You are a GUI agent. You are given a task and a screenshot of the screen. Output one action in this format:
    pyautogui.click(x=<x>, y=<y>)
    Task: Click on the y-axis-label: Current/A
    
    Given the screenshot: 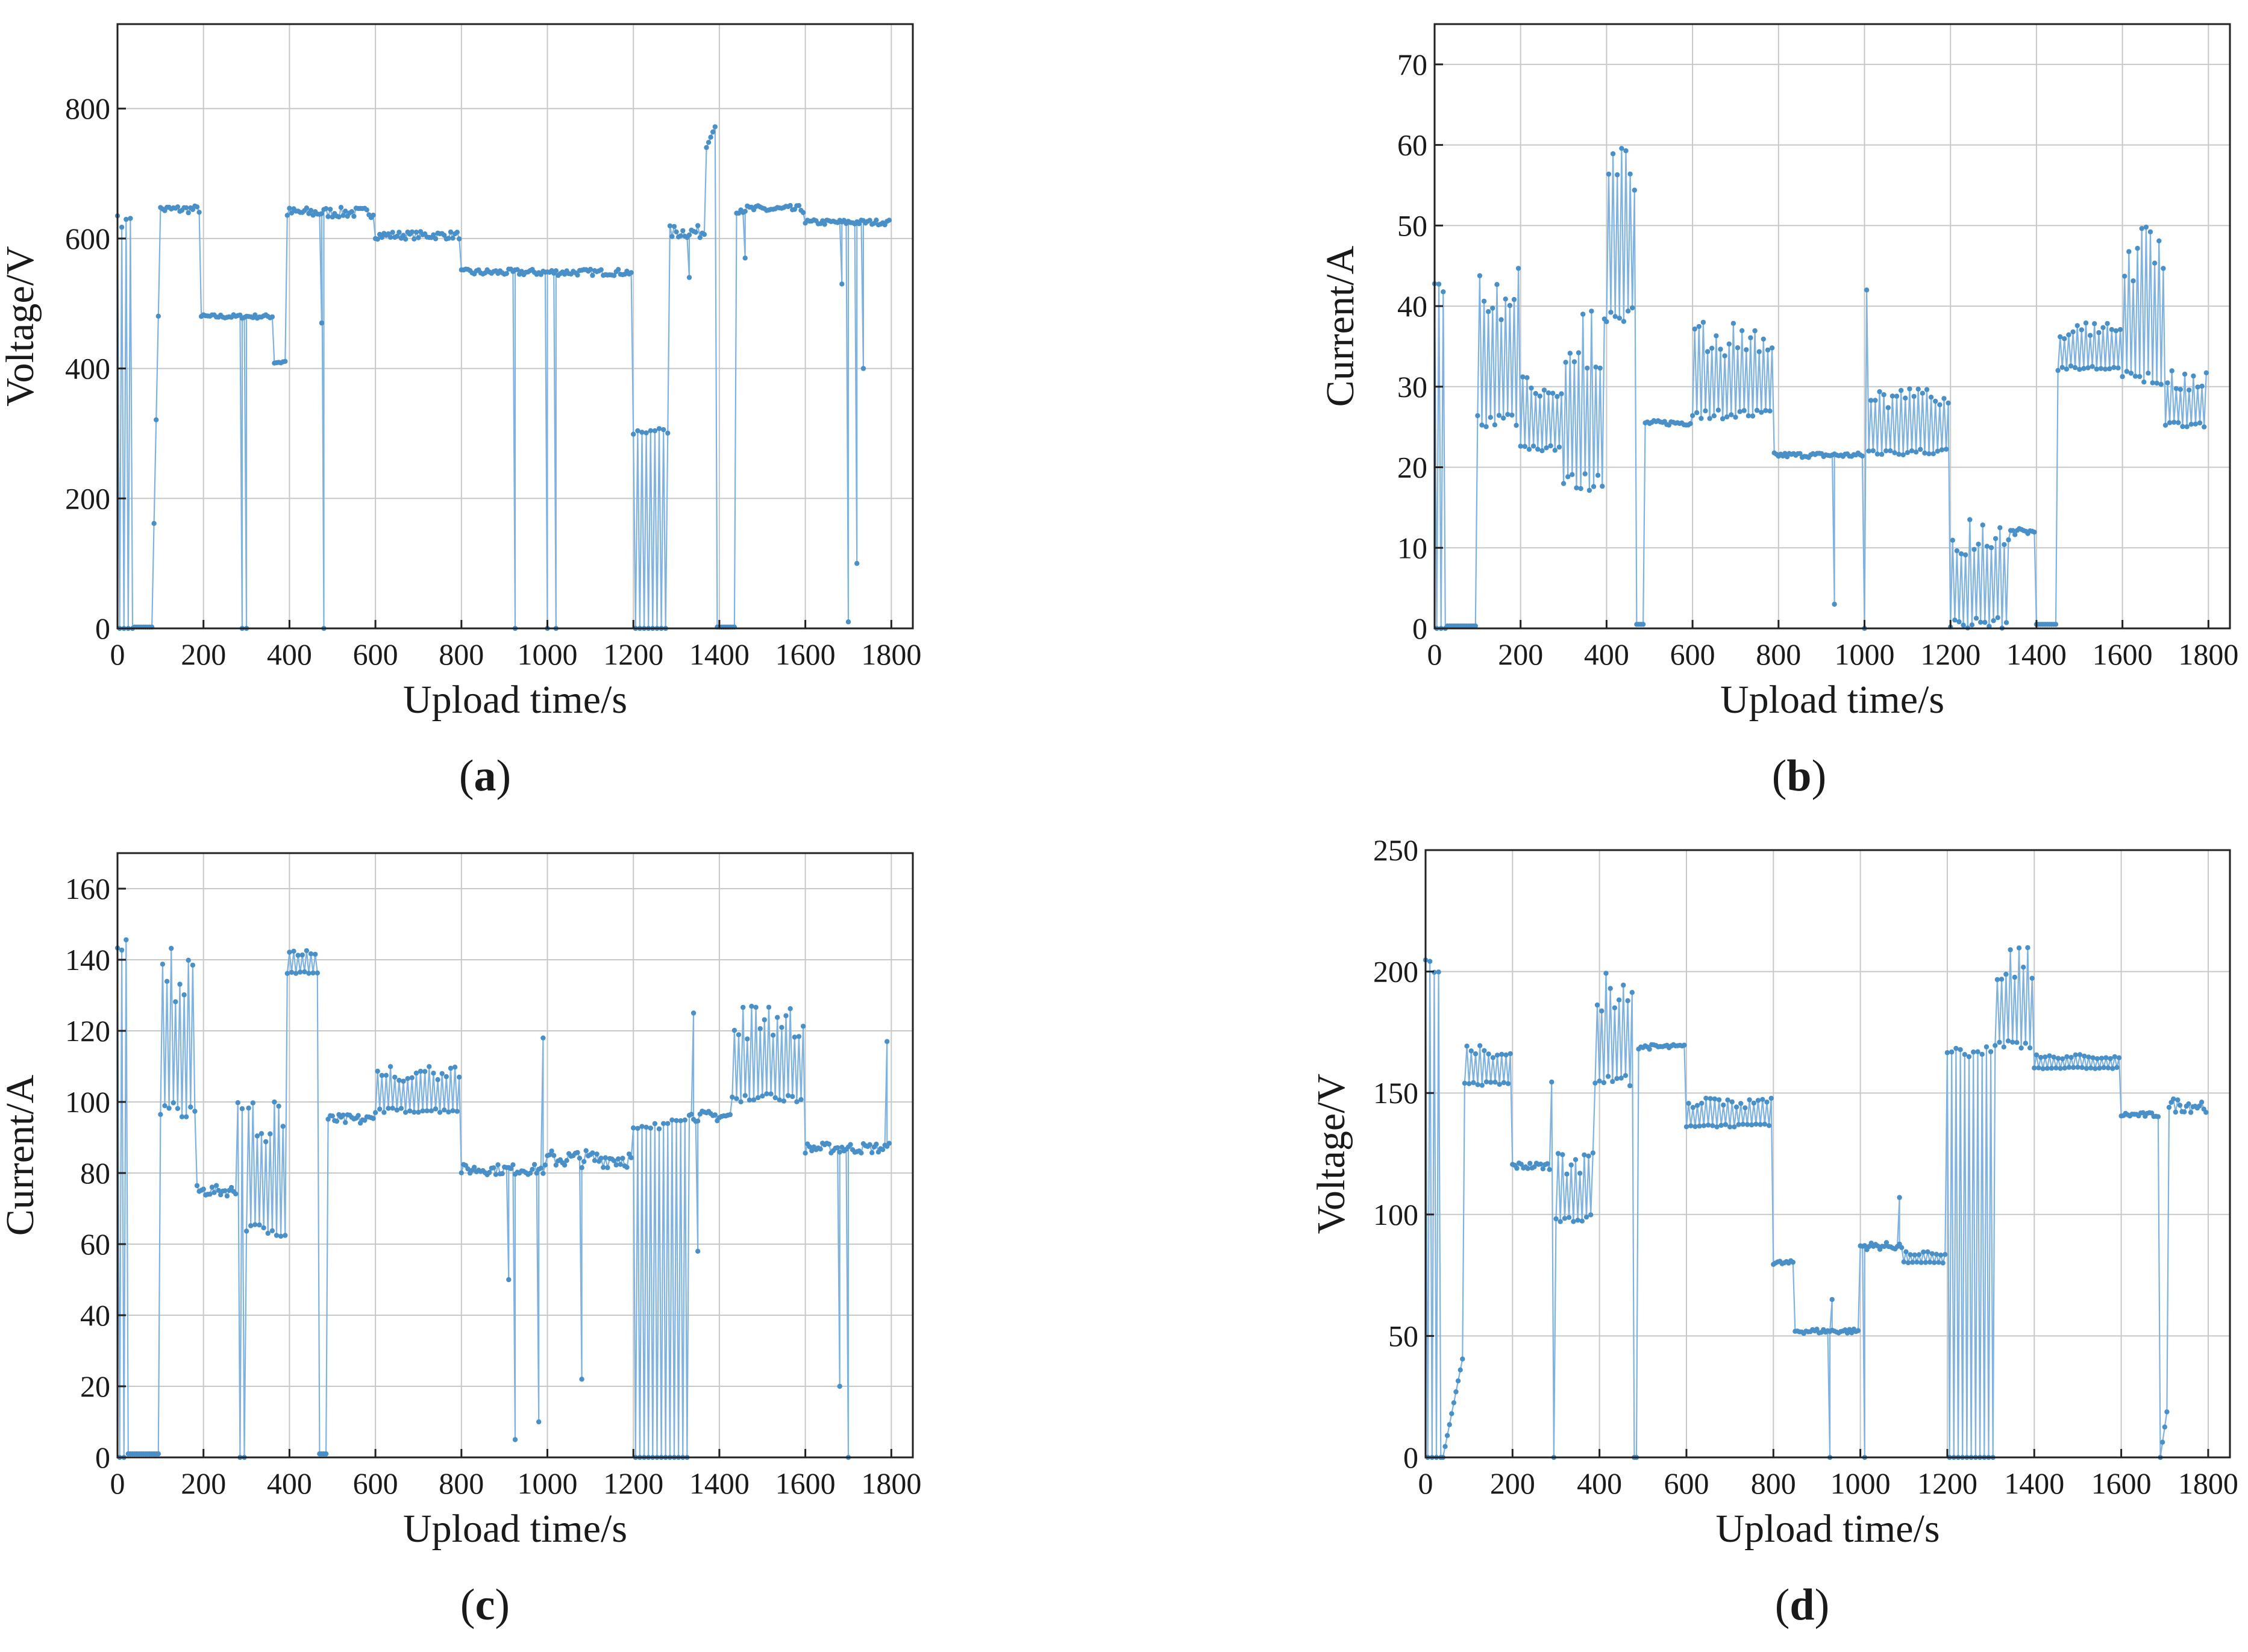 What is the action you would take?
    pyautogui.click(x=21, y=1155)
    